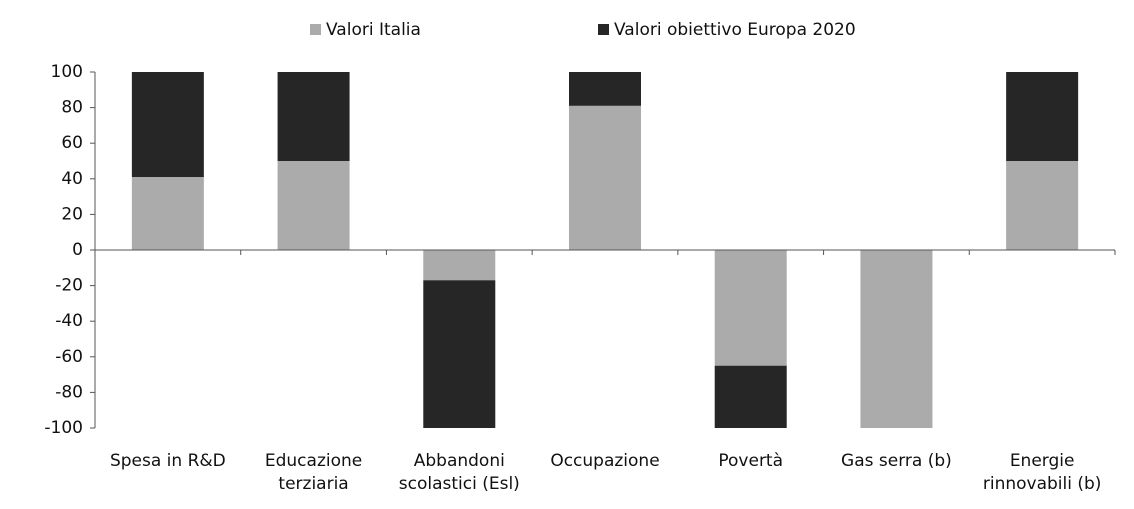  What do you see at coordinates (605, 461) in the screenshot?
I see `x-tick-label: Occupazione` at bounding box center [605, 461].